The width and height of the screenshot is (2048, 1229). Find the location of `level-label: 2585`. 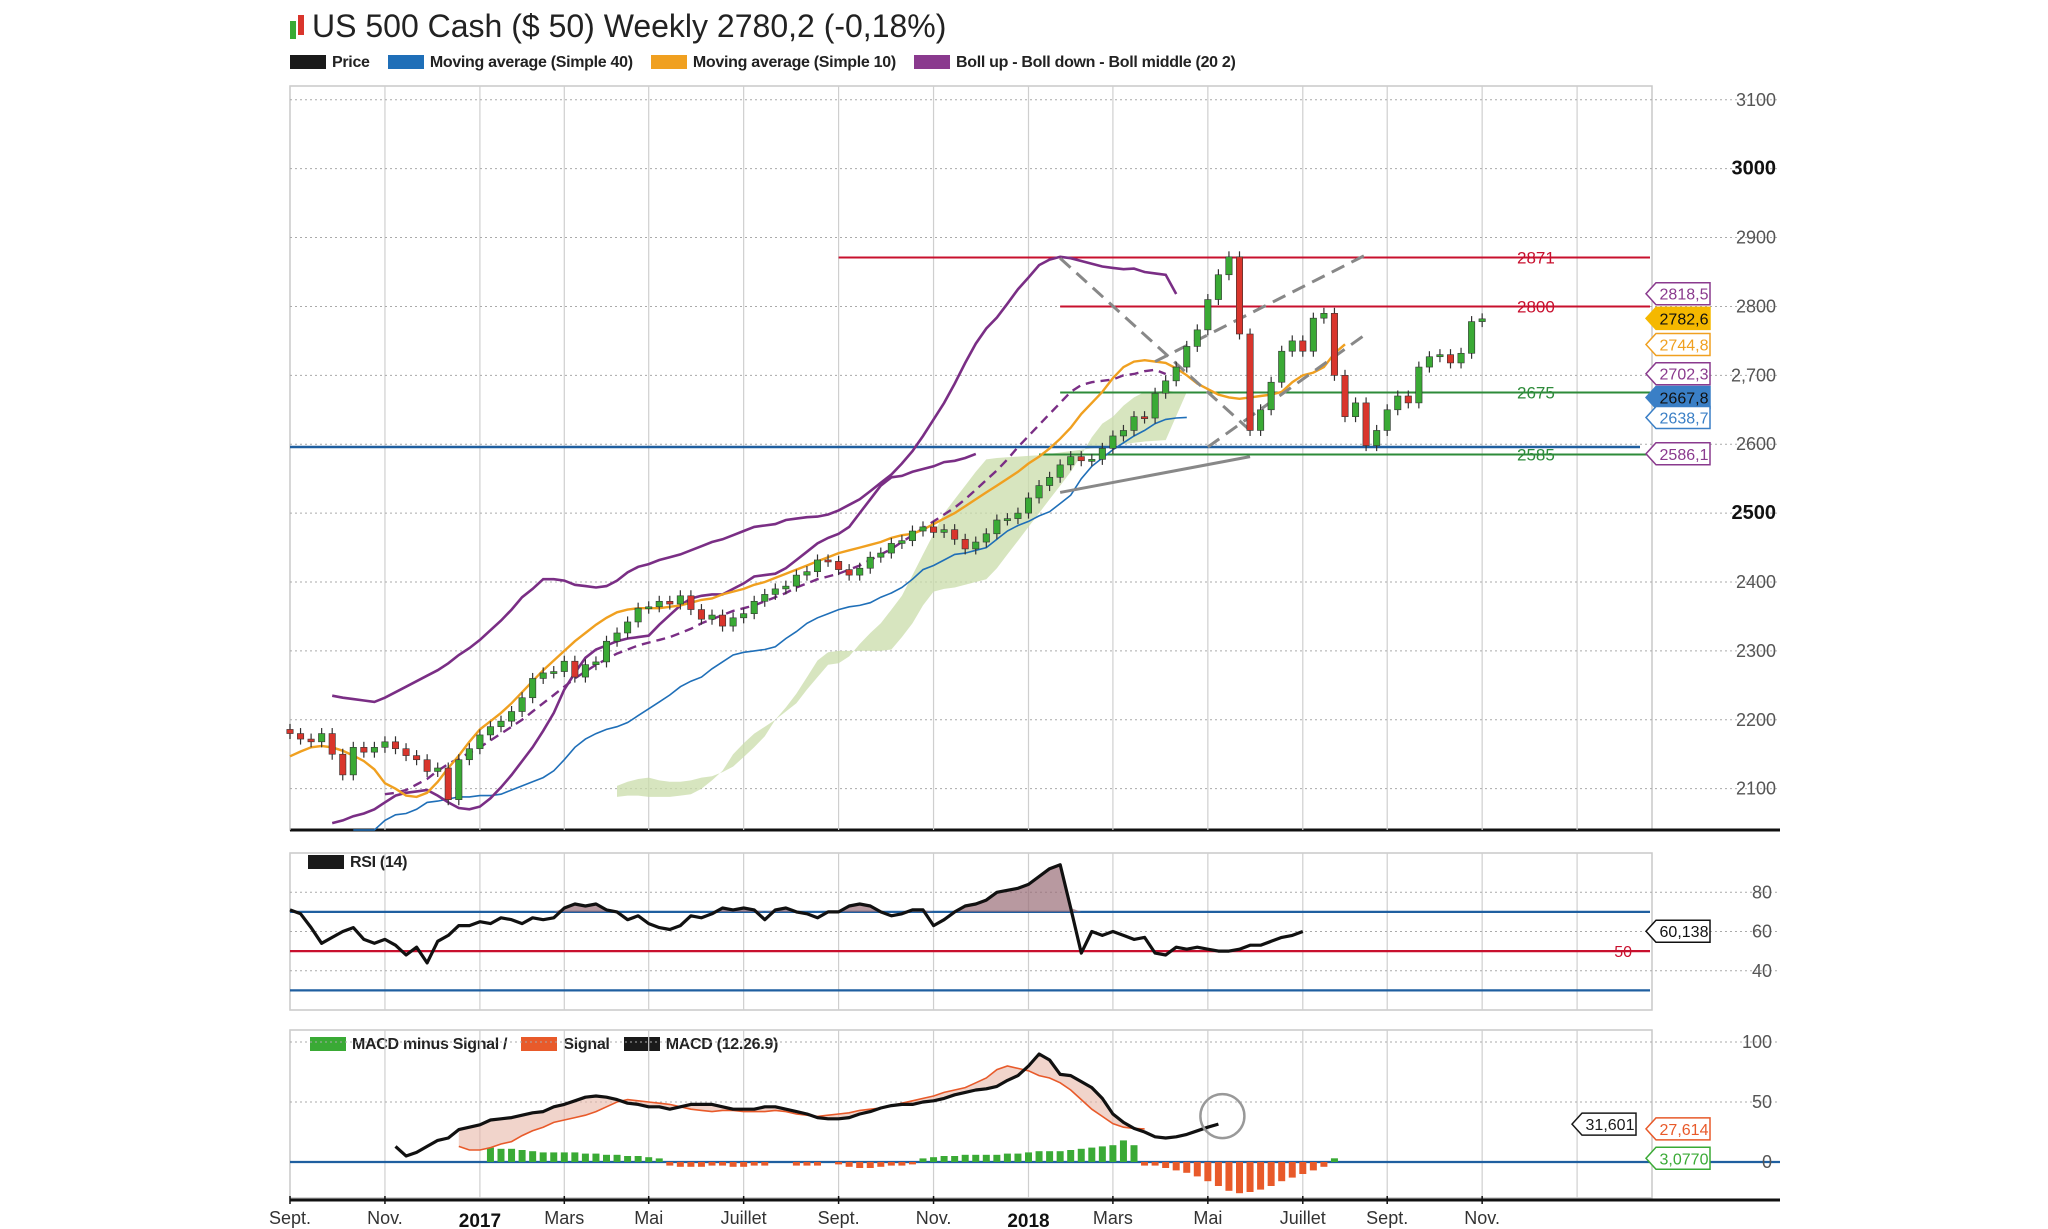

level-label: 2585 is located at coordinates (1536, 455).